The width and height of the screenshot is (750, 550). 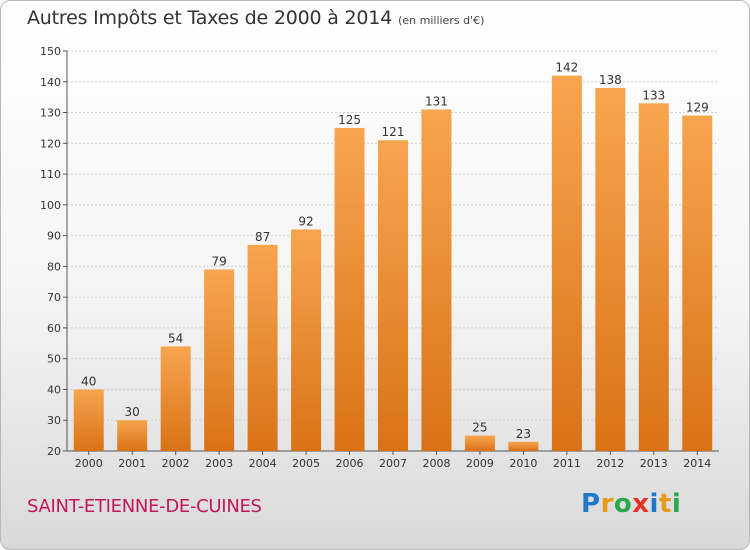 I want to click on x-tick-label: 2012, so click(x=610, y=463).